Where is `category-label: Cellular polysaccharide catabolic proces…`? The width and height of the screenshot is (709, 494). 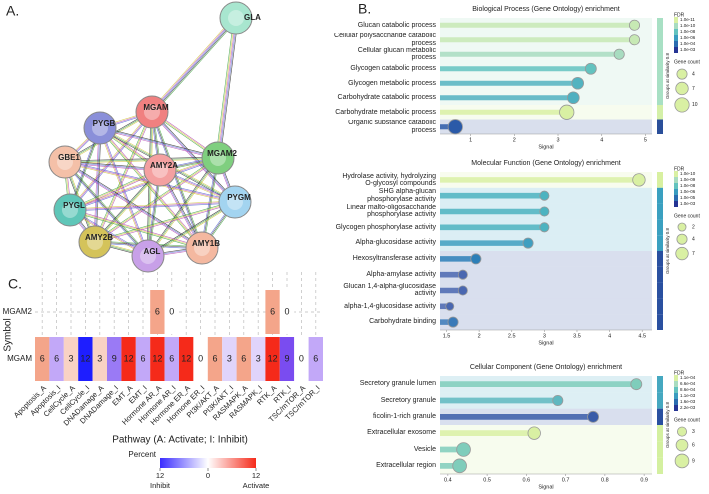
category-label: Cellular polysaccharide catabolic proces… is located at coordinates (385, 40).